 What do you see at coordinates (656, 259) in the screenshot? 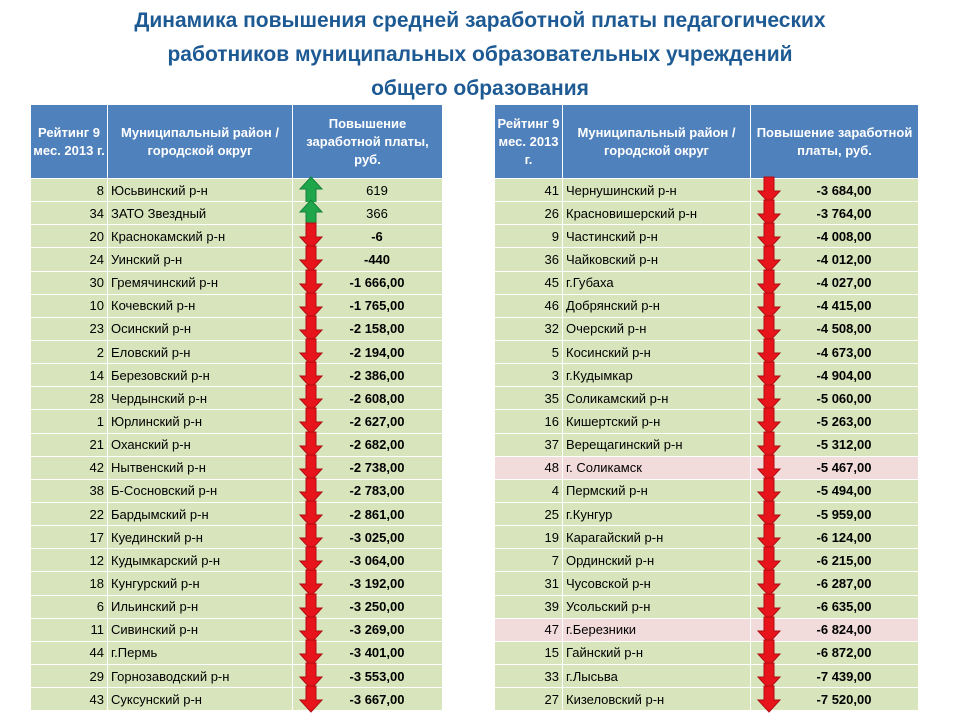
I see `district-cell: Чайковский р-н` at bounding box center [656, 259].